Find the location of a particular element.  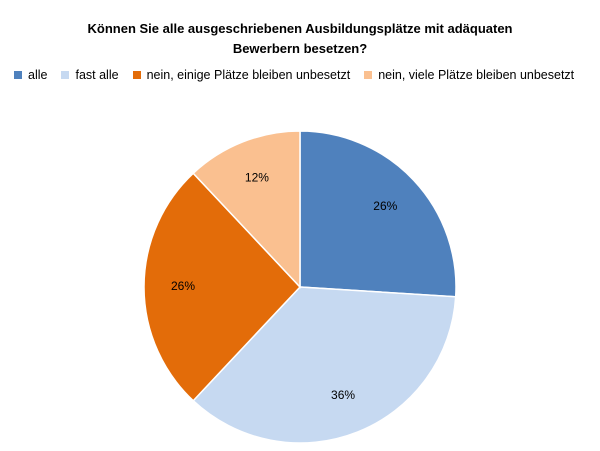

legend-swatch-alle is located at coordinates (18, 75).